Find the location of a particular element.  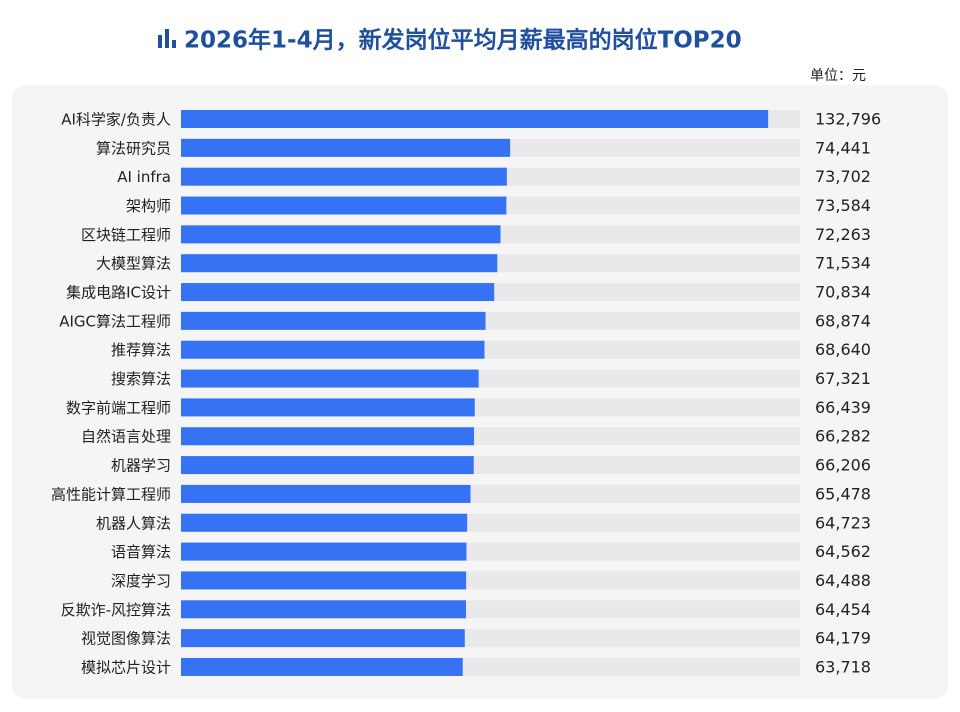

value-label: 64,454 is located at coordinates (843, 609).